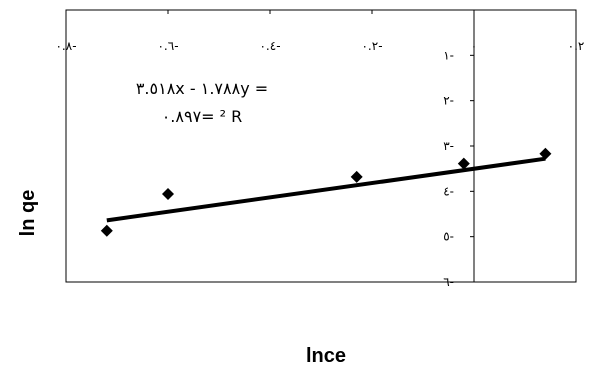 Image resolution: width=594 pixels, height=368 pixels. I want to click on x-tick-label: ٠.٨-, so click(65, 46).